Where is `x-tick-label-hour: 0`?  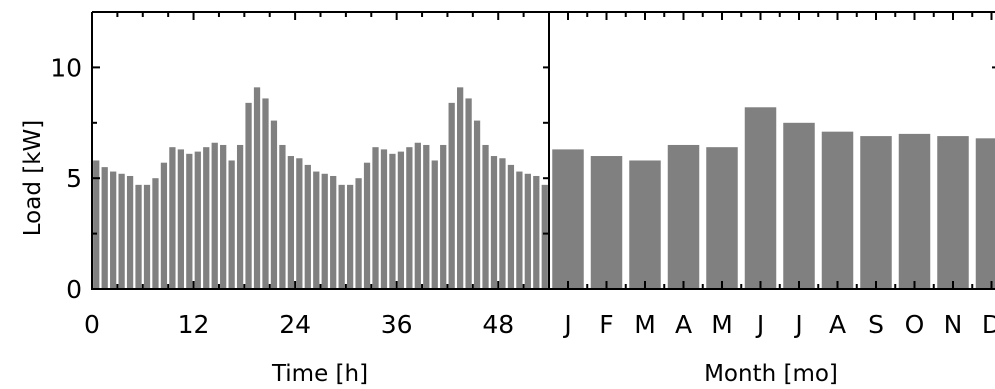 x-tick-label-hour: 0 is located at coordinates (92, 324).